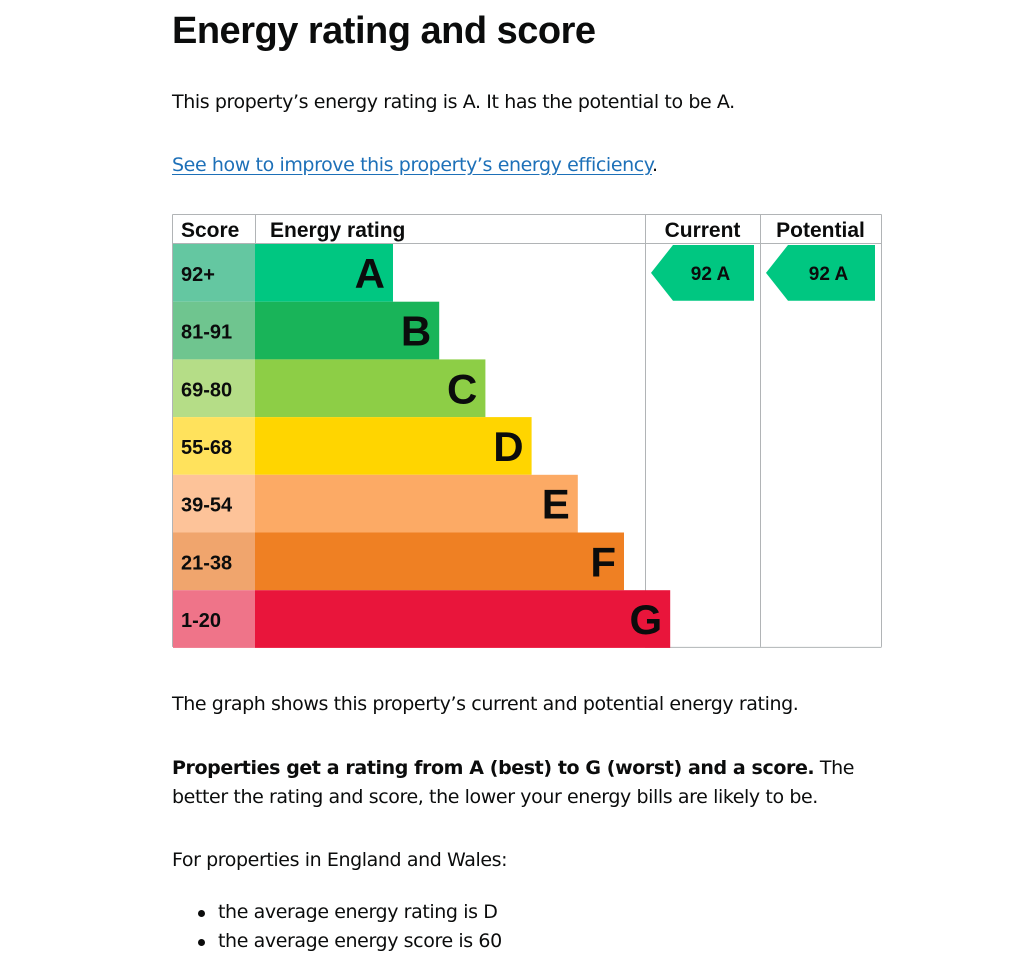  What do you see at coordinates (337, 941) in the screenshot?
I see `list-item: the average energy score is 60` at bounding box center [337, 941].